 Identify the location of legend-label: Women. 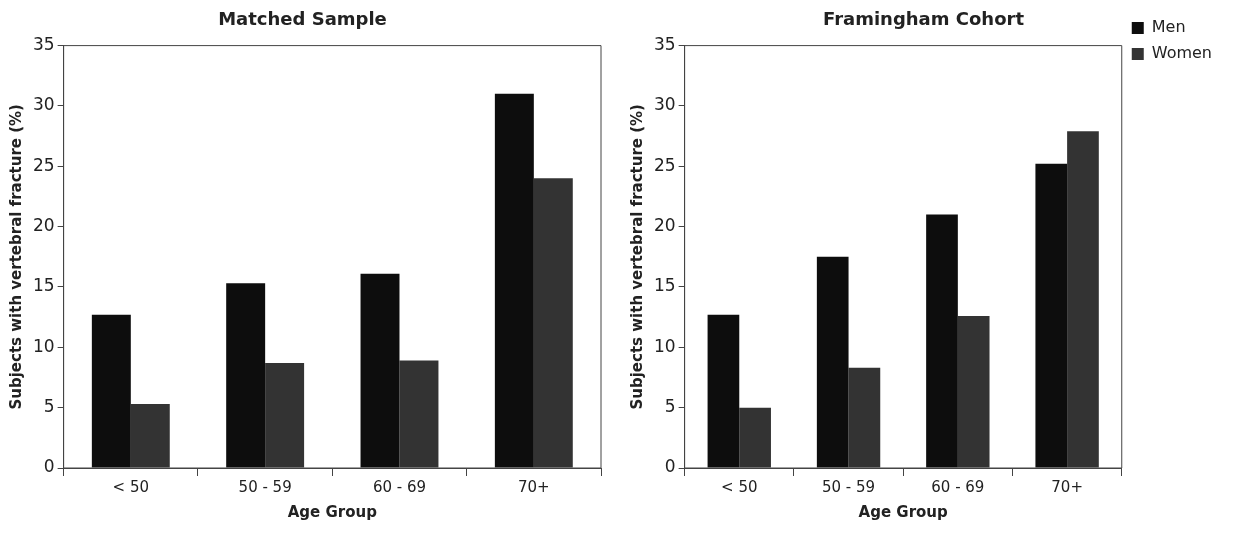
(1182, 53).